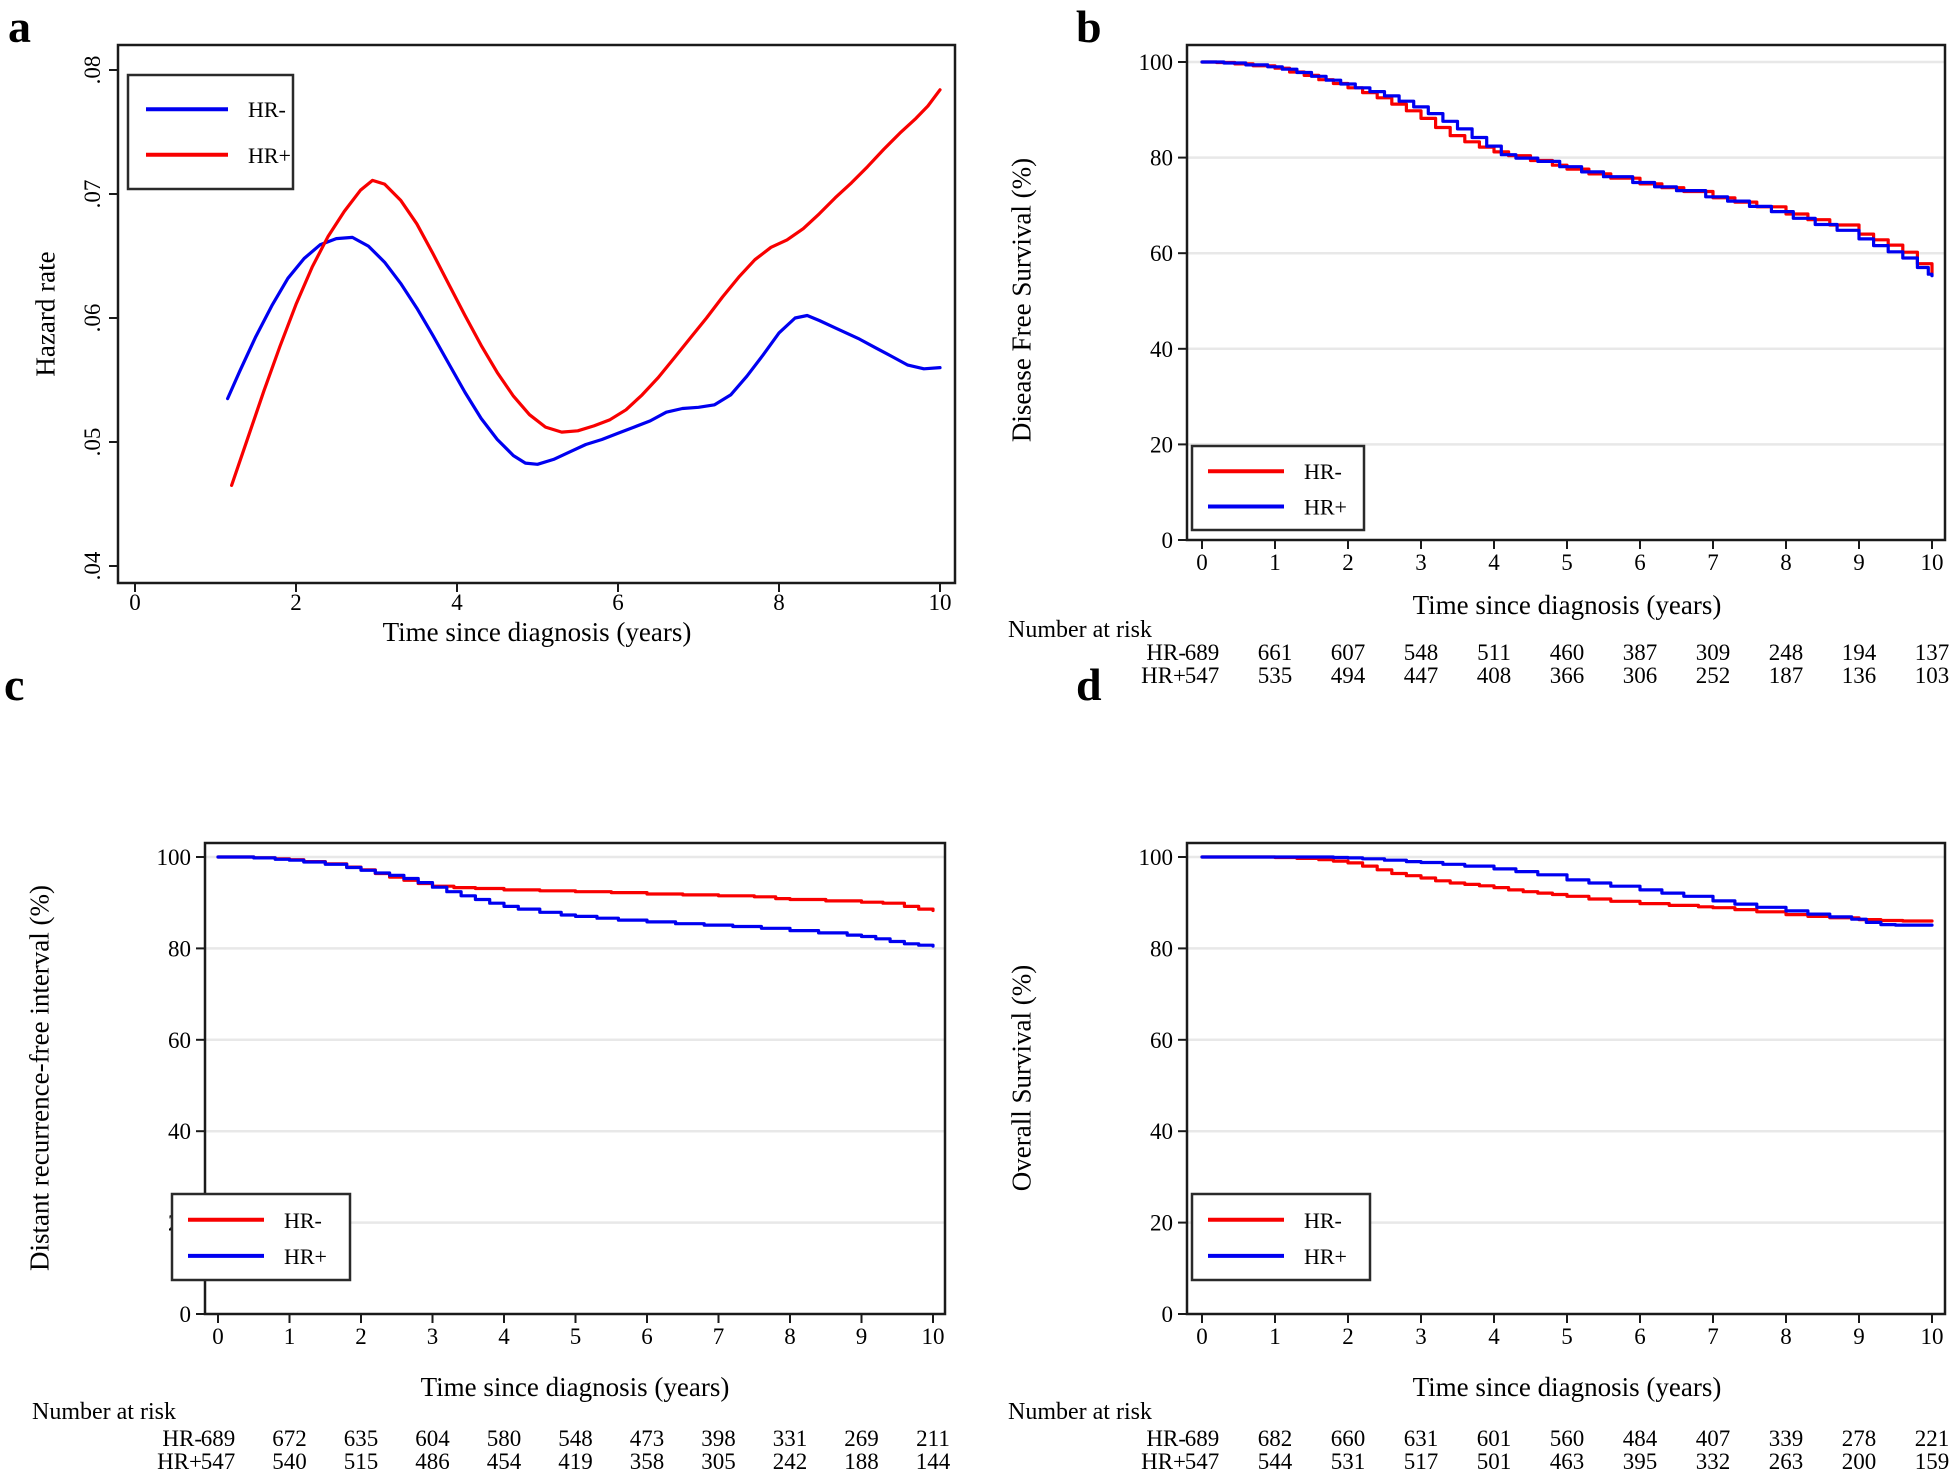 The width and height of the screenshot is (1950, 1470). I want to click on risk-value: 200, so click(1859, 1459).